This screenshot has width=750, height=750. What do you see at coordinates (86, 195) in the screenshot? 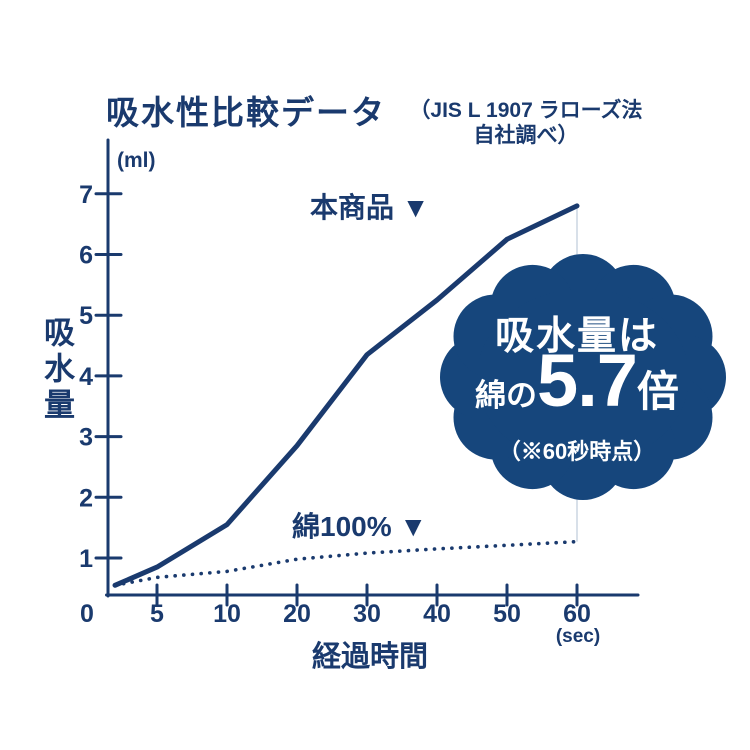
I see `y-tick-label: 7` at bounding box center [86, 195].